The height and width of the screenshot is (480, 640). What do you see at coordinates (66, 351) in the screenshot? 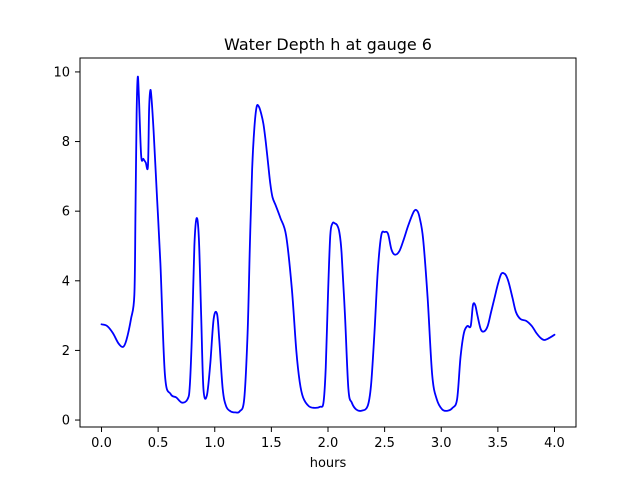
I see `y-tick-label: 2` at bounding box center [66, 351].